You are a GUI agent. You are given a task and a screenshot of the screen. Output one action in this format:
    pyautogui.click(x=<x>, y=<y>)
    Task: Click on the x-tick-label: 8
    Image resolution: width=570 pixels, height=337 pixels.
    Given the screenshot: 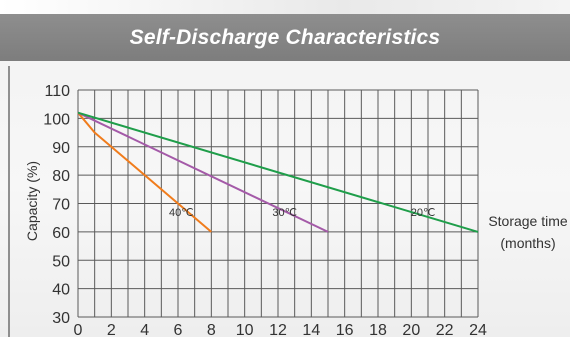 What is the action you would take?
    pyautogui.click(x=211, y=329)
    